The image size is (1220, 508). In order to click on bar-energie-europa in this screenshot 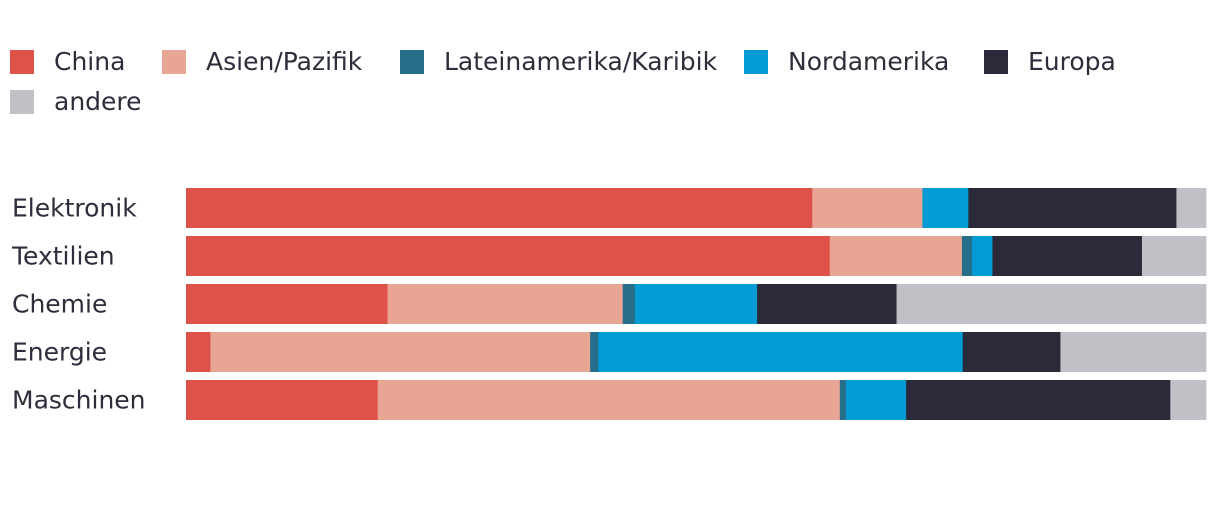, I will do `click(1011, 352)`.